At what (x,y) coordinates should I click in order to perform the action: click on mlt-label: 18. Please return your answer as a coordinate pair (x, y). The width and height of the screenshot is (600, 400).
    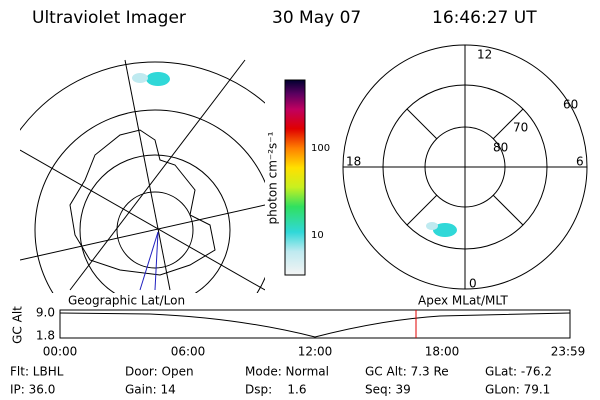
    Looking at the image, I should click on (353, 162).